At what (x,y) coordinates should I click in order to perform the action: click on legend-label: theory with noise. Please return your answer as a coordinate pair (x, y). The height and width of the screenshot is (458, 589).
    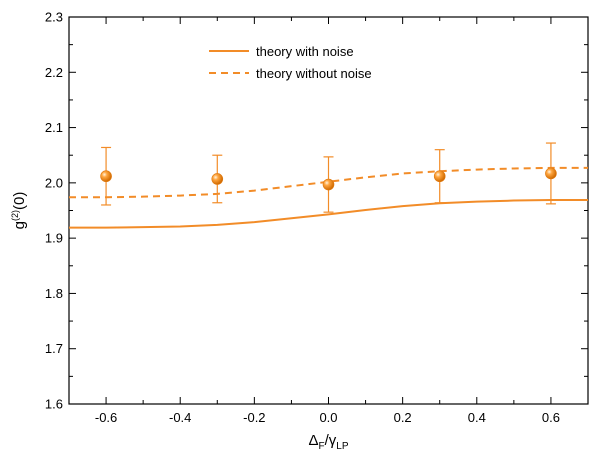
    Looking at the image, I should click on (305, 51).